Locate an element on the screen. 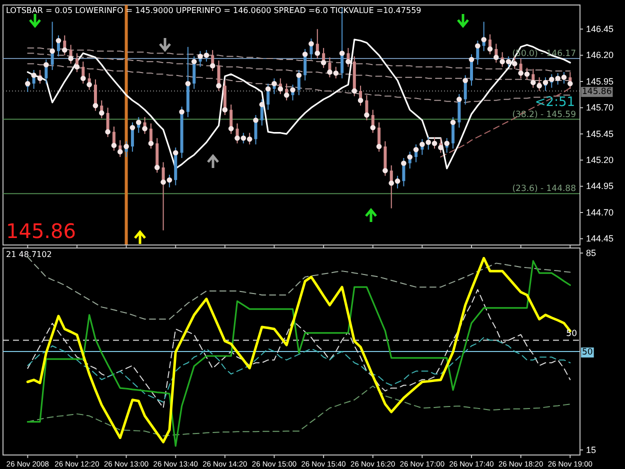 The height and width of the screenshot is (469, 625). candlestick is located at coordinates (459, 111).